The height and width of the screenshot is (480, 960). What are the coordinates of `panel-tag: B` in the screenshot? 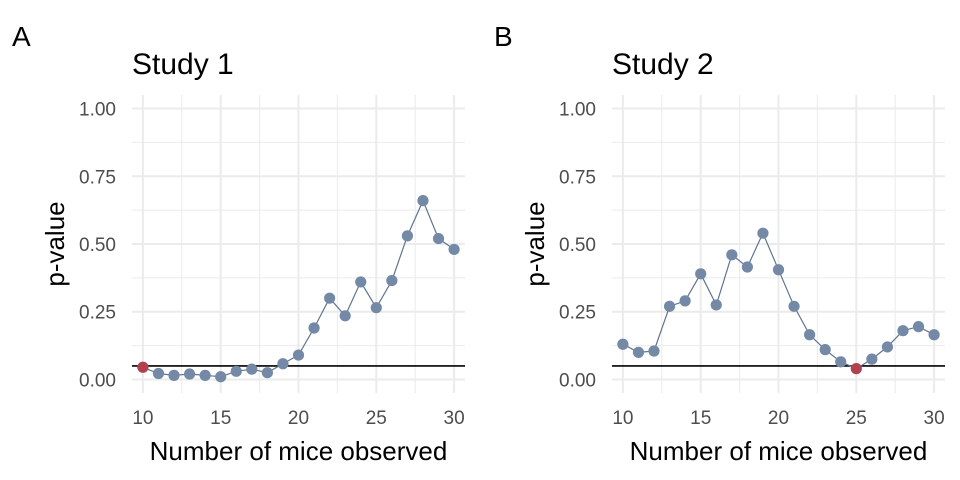 It's located at (503, 36).